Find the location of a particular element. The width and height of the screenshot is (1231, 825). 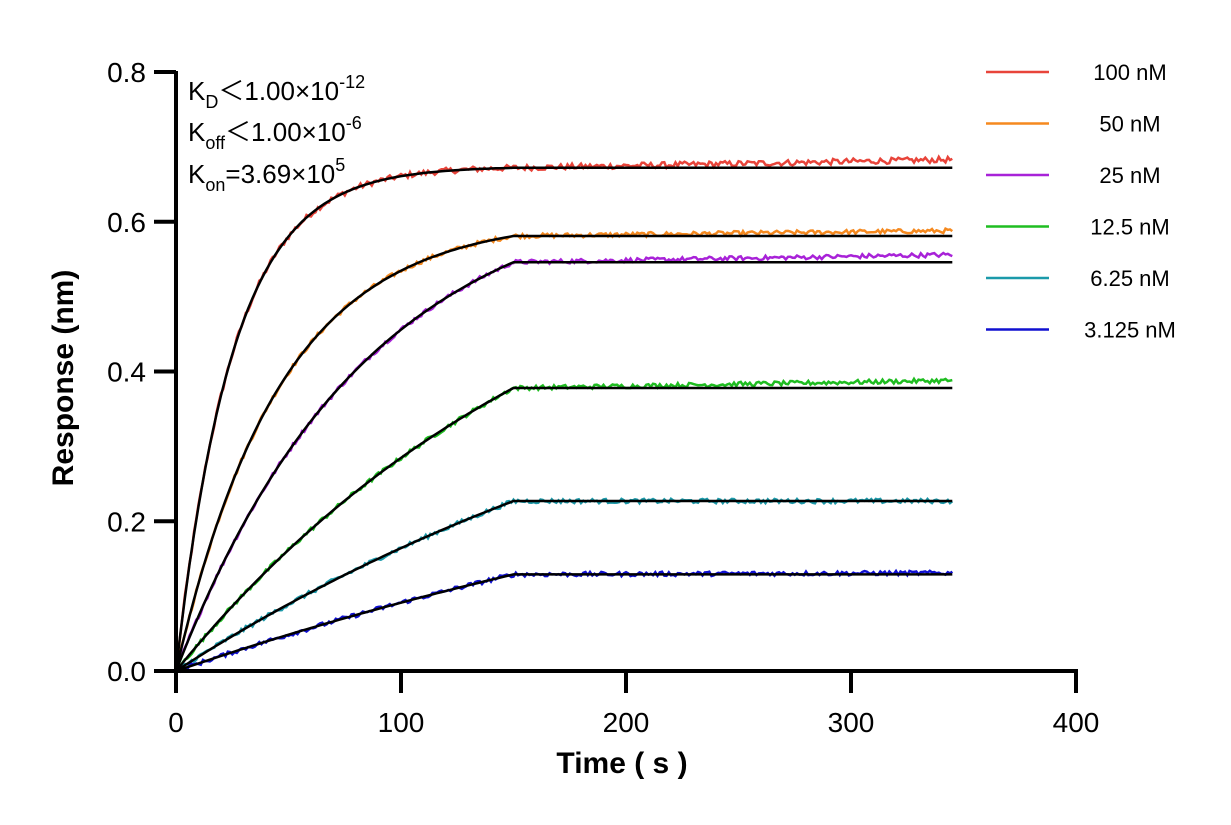

kon-annotation: Kon=3.69×105 is located at coordinates (266, 175).